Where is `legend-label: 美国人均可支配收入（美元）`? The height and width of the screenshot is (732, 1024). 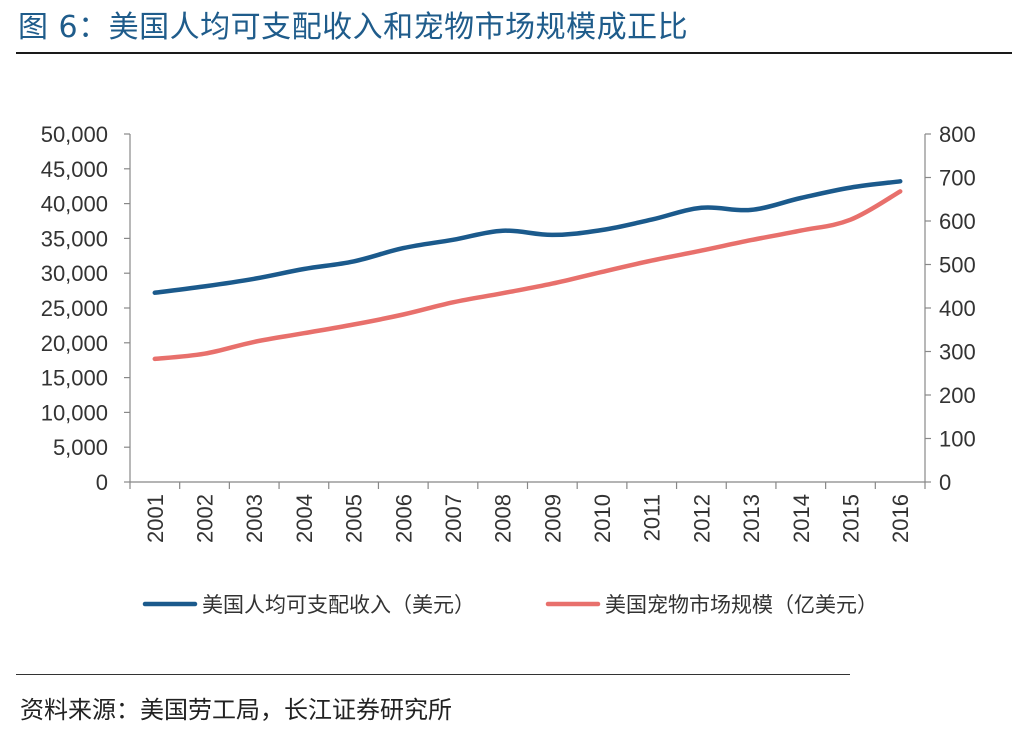
legend-label: 美国人均可支配收入（美元） is located at coordinates (338, 605).